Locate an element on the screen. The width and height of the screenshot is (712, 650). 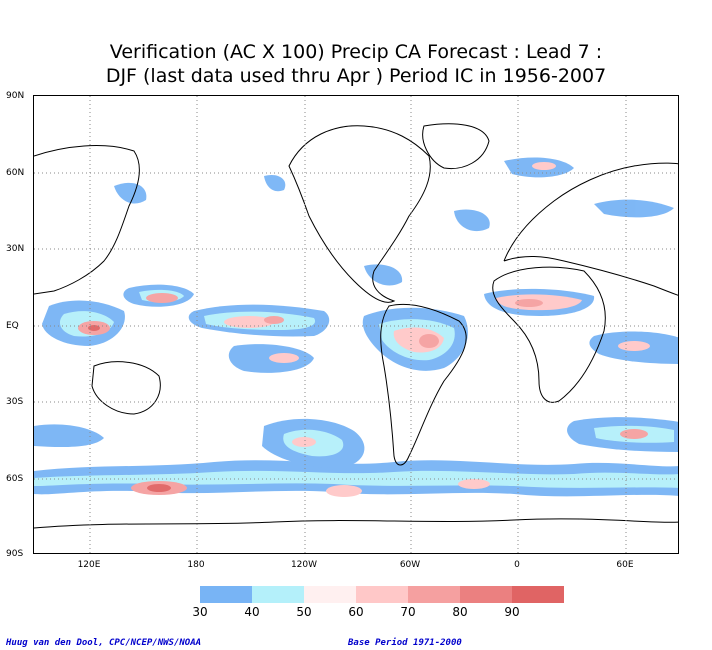
colorbar-label-40: 40 is located at coordinates (252, 612).